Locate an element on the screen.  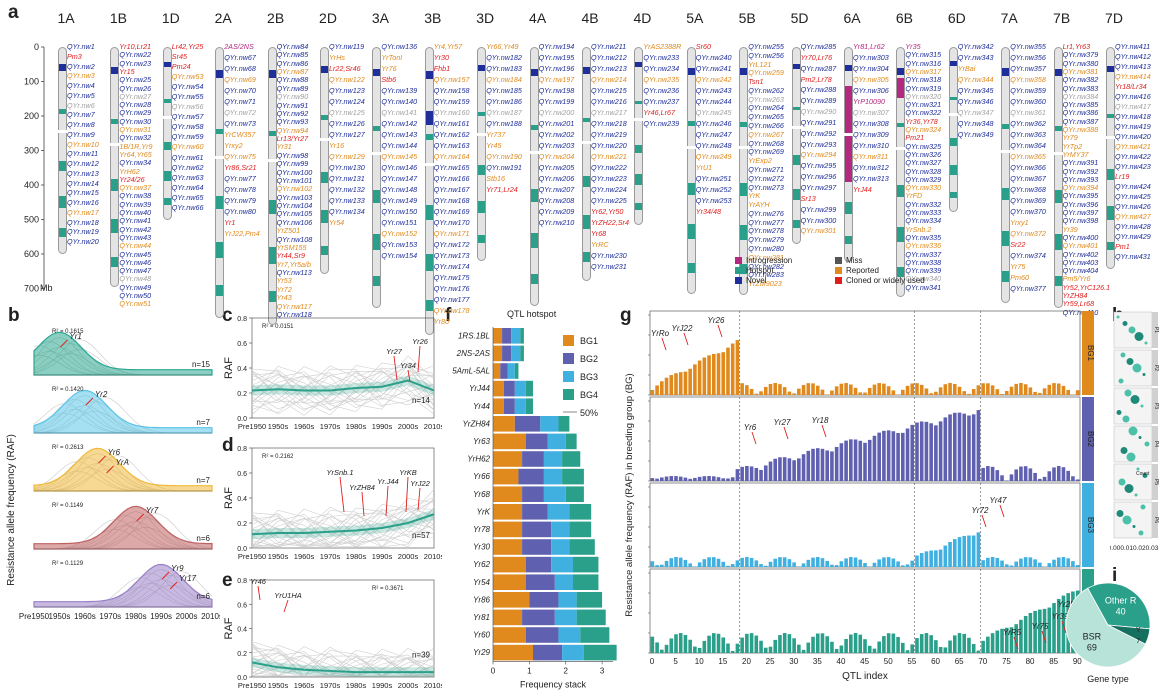
qtl-label: QYr.nw425 is located at coordinates (1133, 197).